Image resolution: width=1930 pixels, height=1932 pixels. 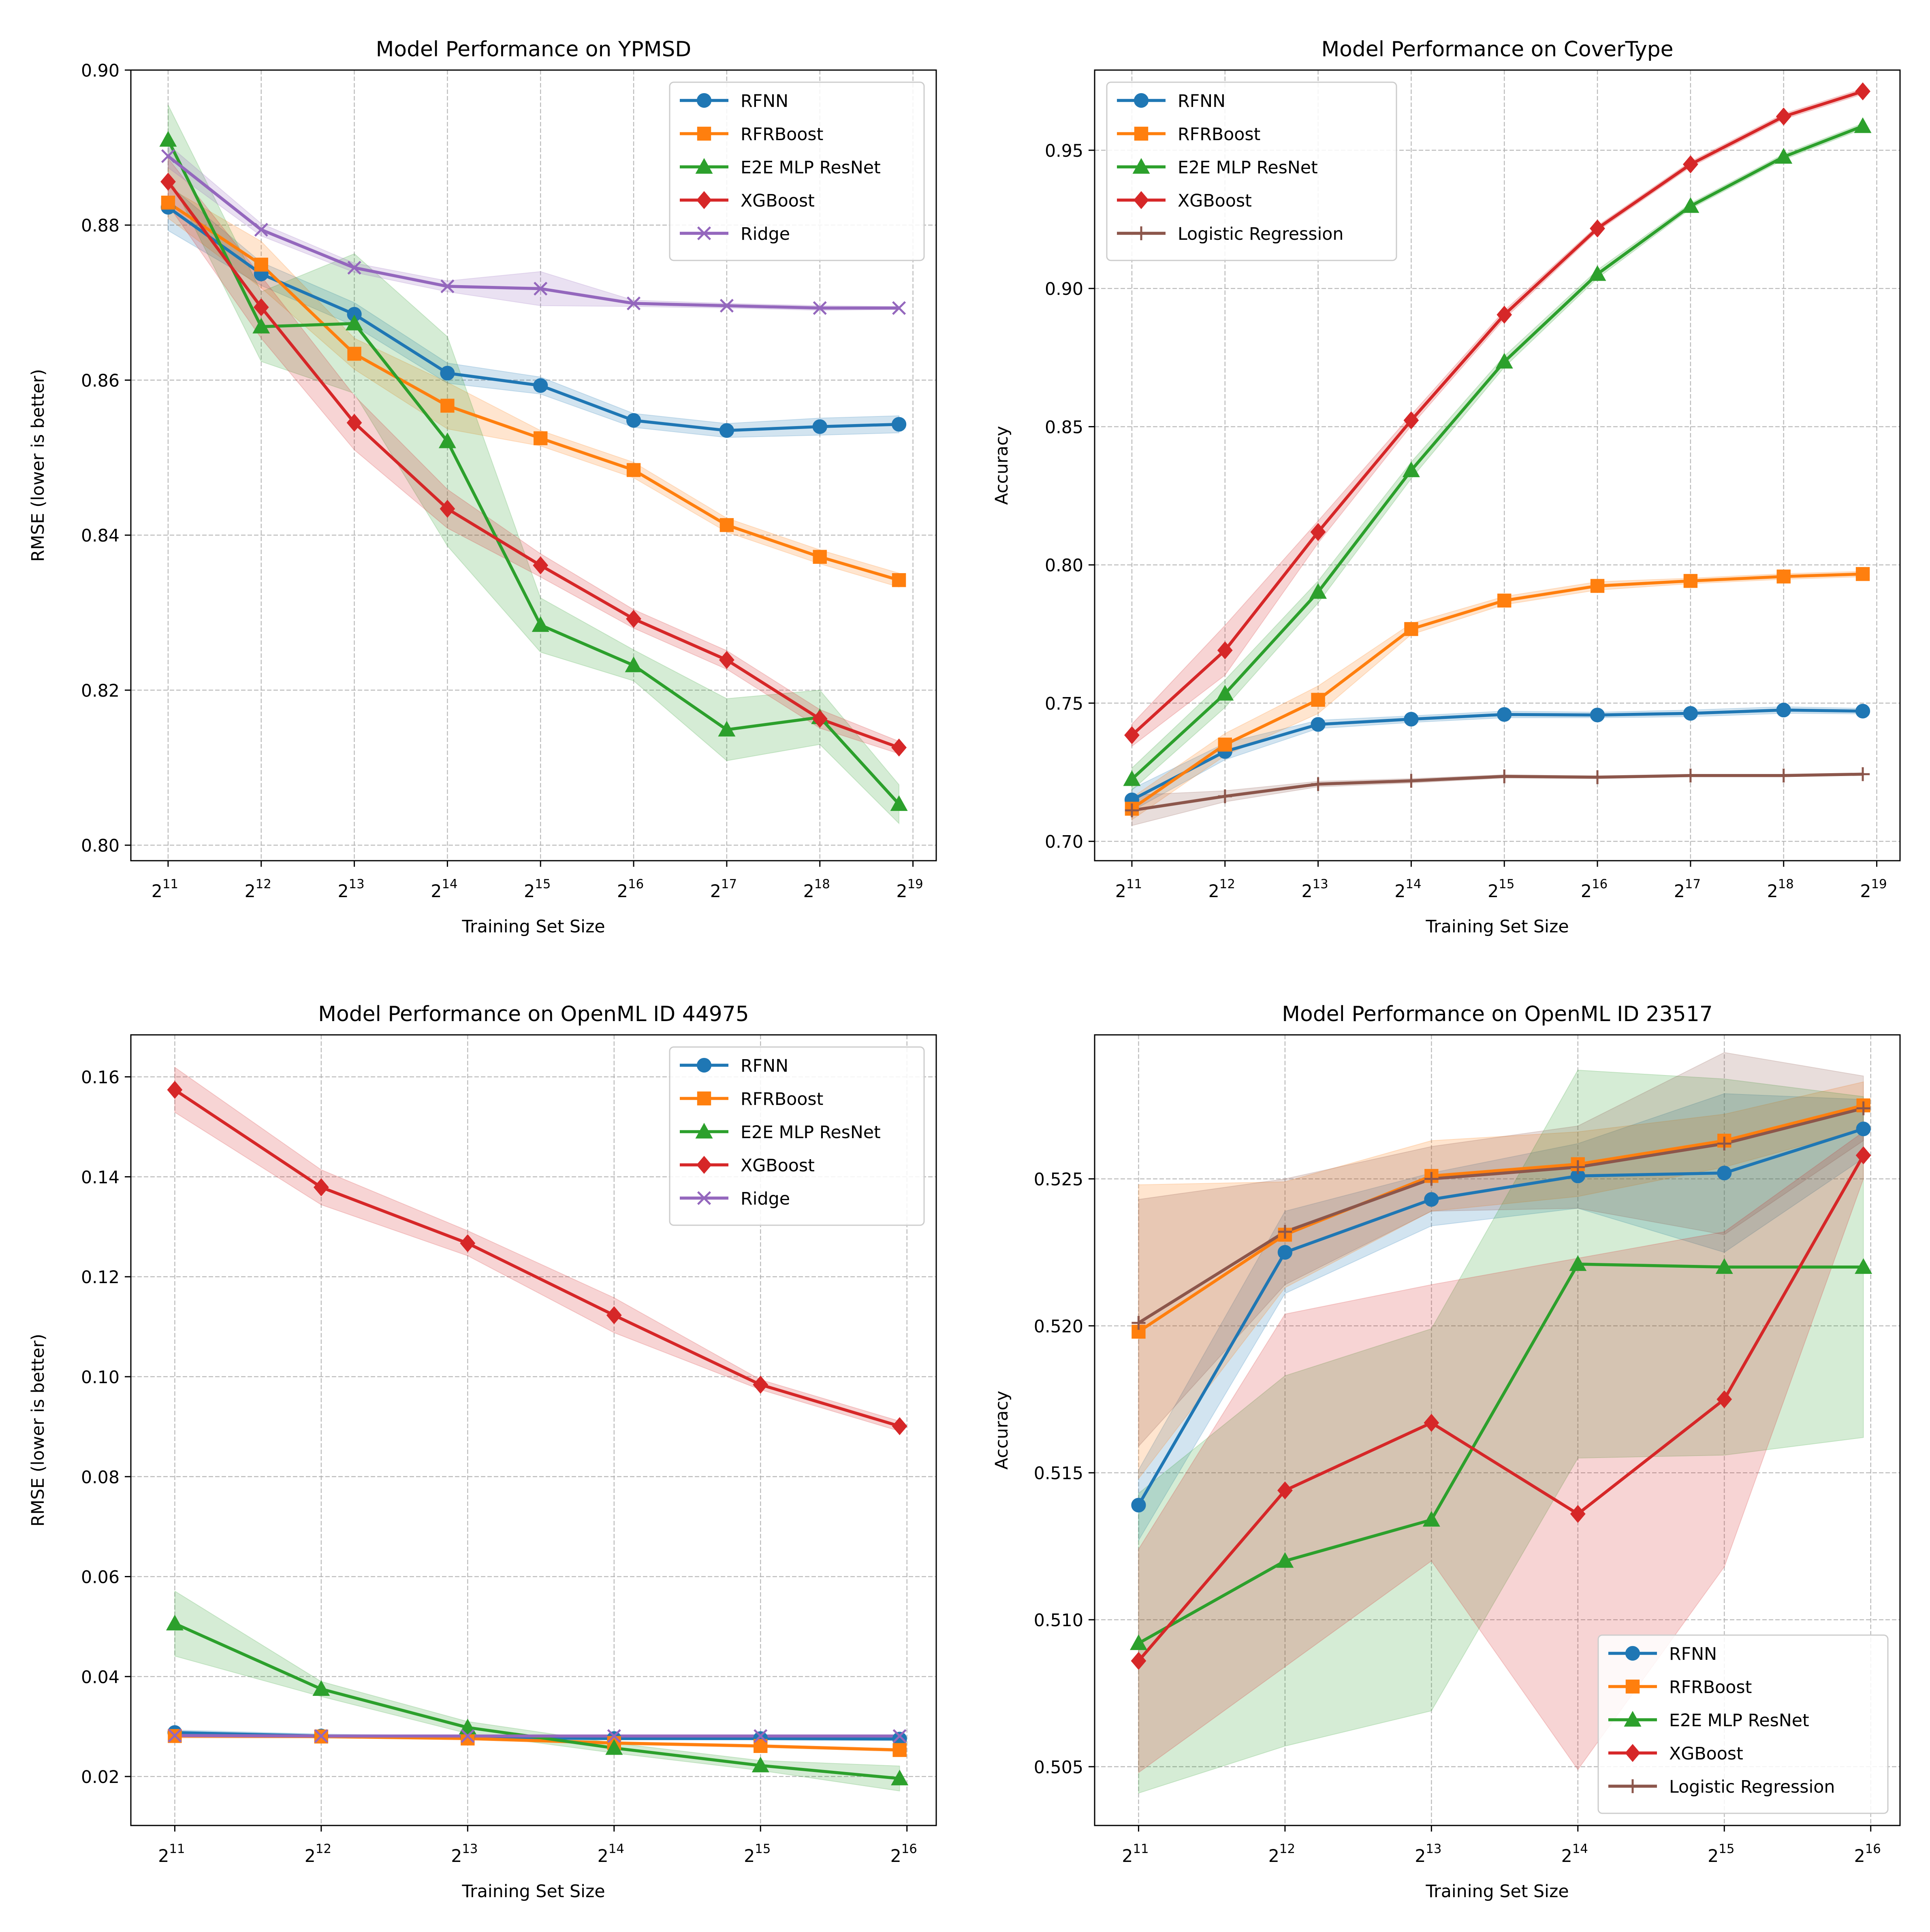 I want to click on y-tick-label: 0.02, so click(x=100, y=1777).